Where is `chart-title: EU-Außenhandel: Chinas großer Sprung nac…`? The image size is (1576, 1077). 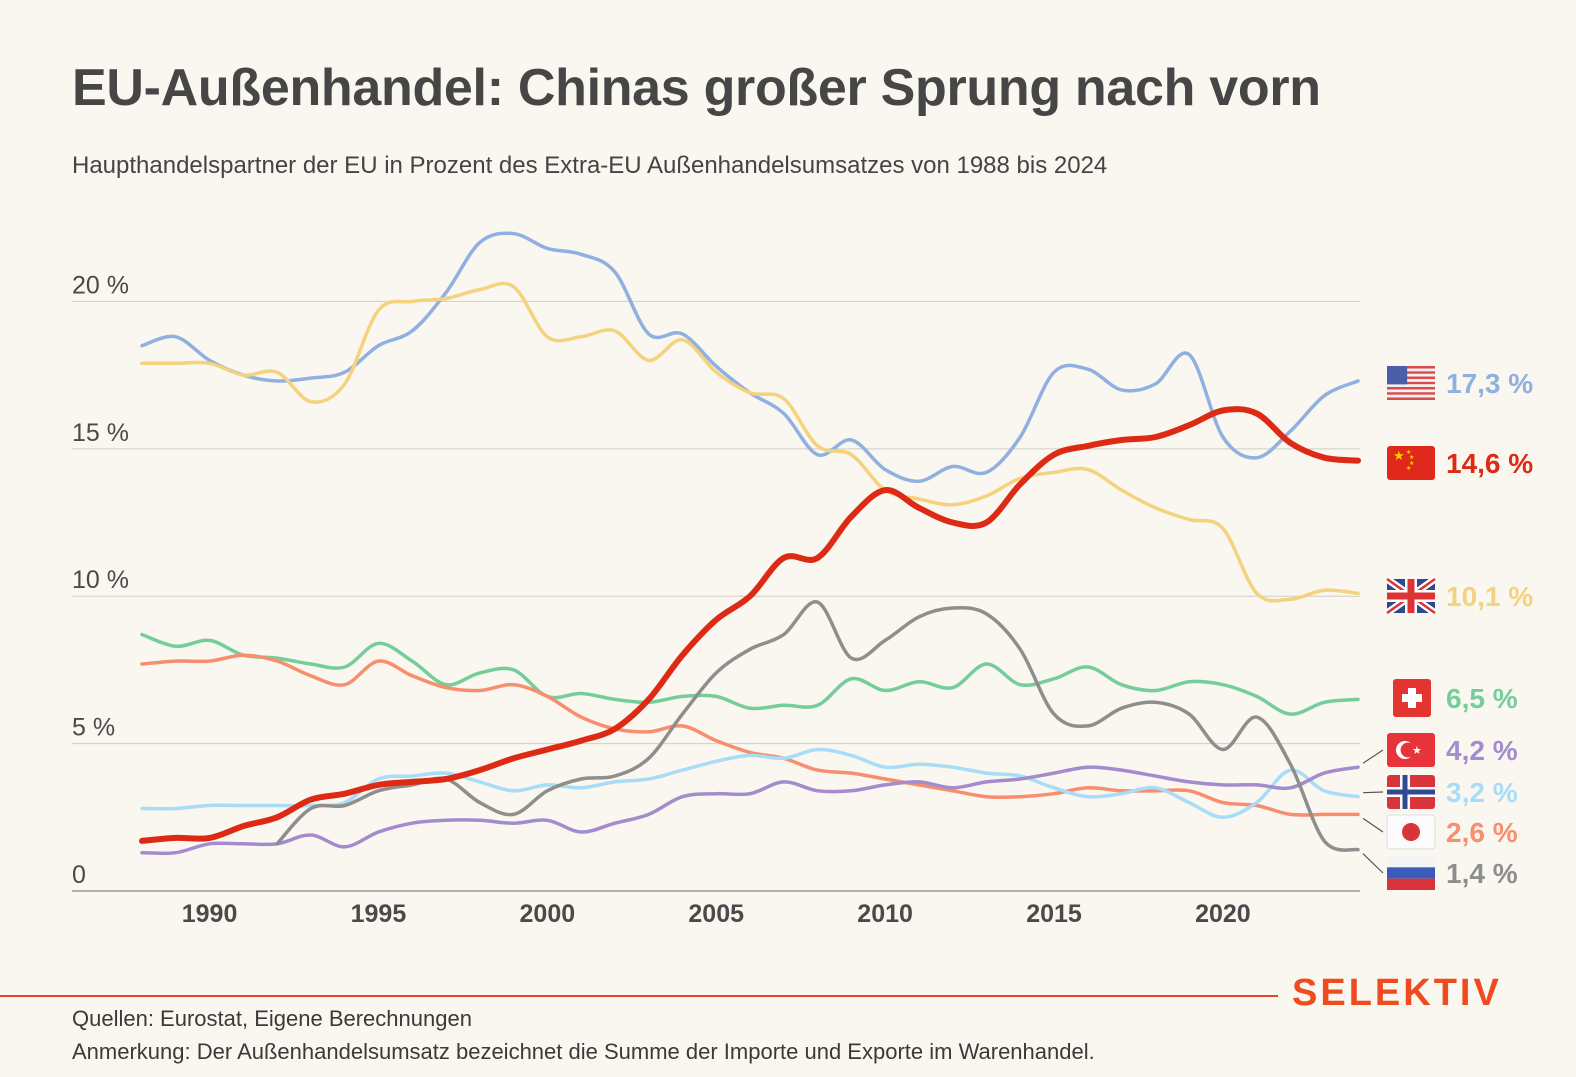
chart-title: EU-Außenhandel: Chinas großer Sprung nac… is located at coordinates (696, 88).